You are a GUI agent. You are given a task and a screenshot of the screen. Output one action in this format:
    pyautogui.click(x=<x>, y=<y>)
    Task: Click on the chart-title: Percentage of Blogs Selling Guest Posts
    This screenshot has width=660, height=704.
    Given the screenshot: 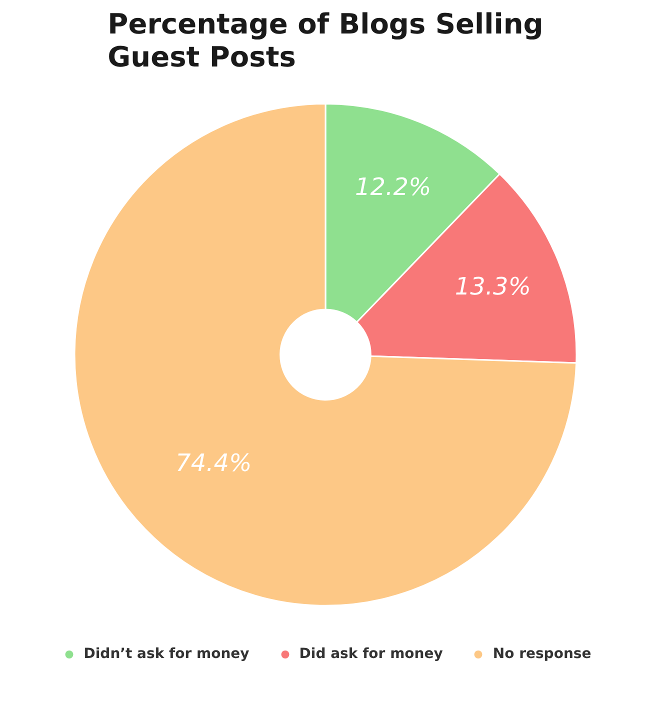 What is the action you would take?
    pyautogui.click(x=326, y=41)
    